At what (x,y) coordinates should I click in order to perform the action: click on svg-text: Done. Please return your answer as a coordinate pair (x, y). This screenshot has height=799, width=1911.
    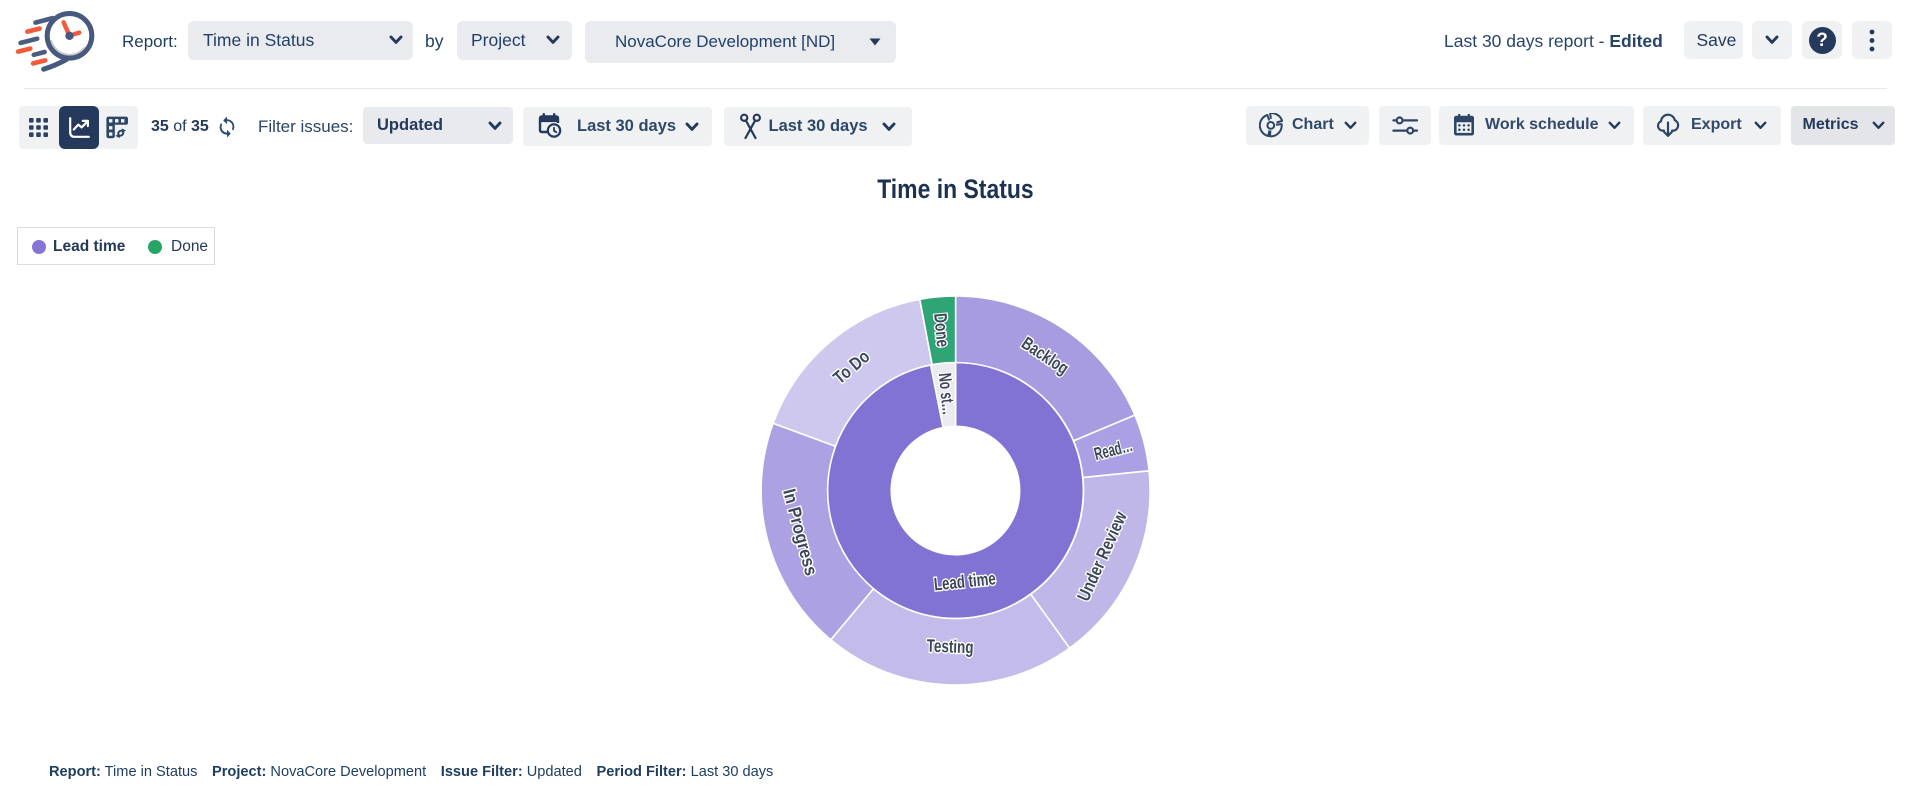
    Looking at the image, I should click on (941, 330).